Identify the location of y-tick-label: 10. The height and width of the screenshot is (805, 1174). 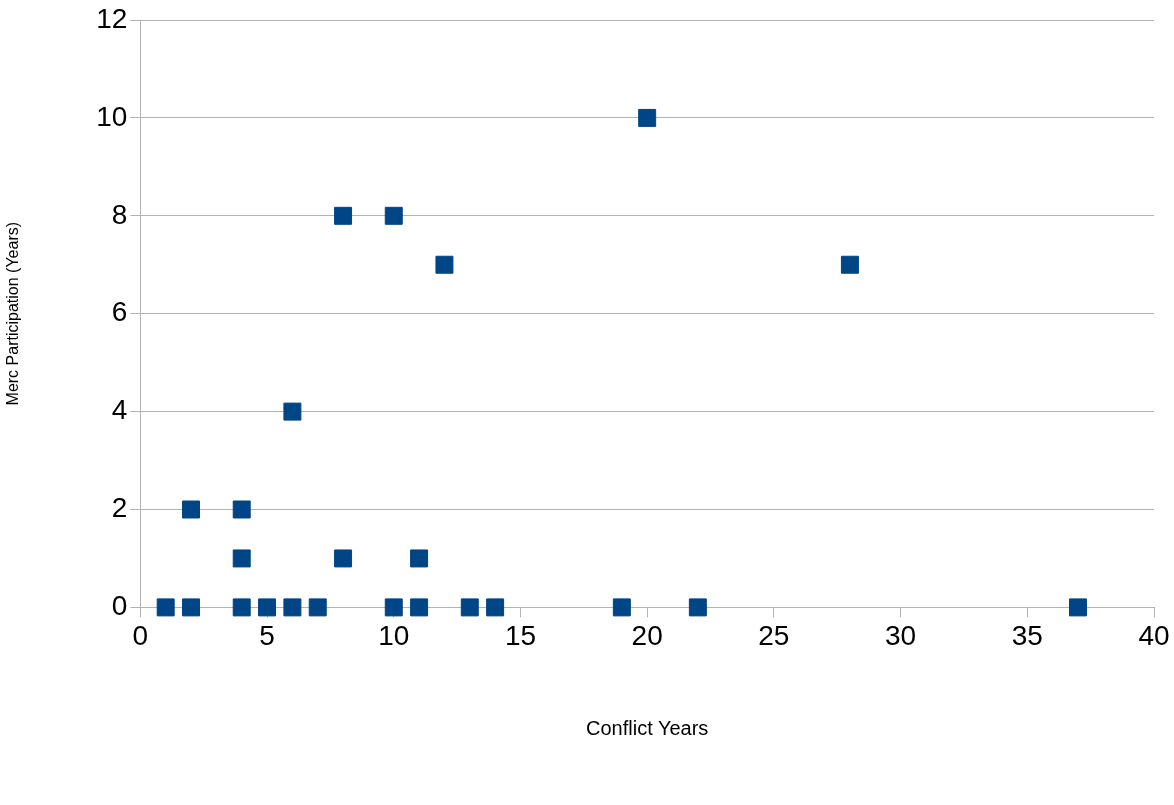
(112, 116).